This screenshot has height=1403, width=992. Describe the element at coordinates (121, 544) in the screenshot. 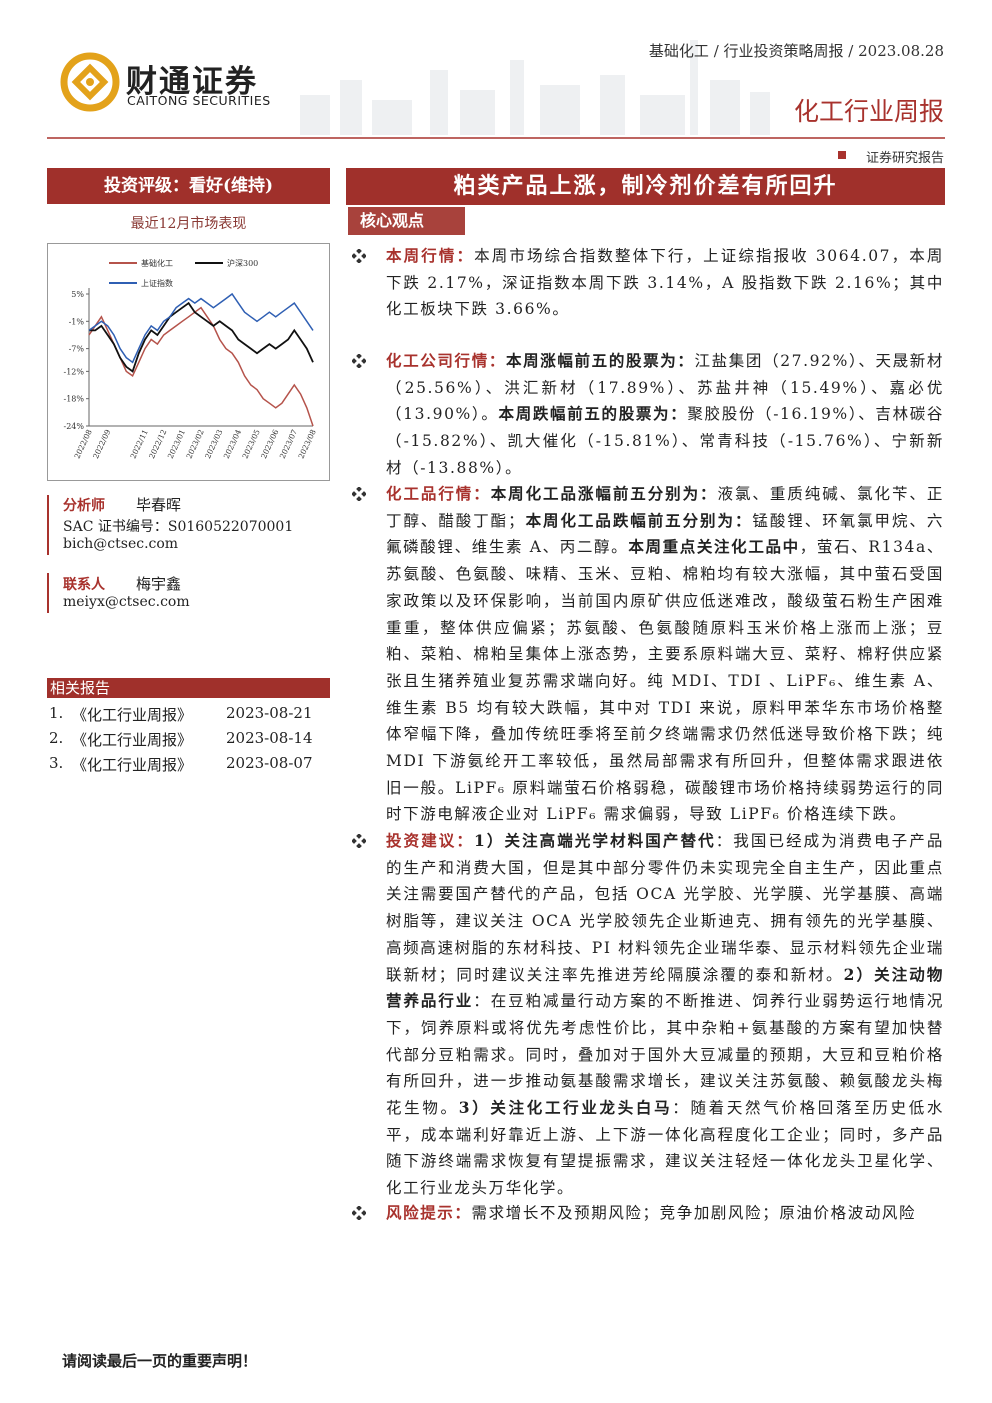

I see `analyst-email: bich@ctsec.com` at that location.